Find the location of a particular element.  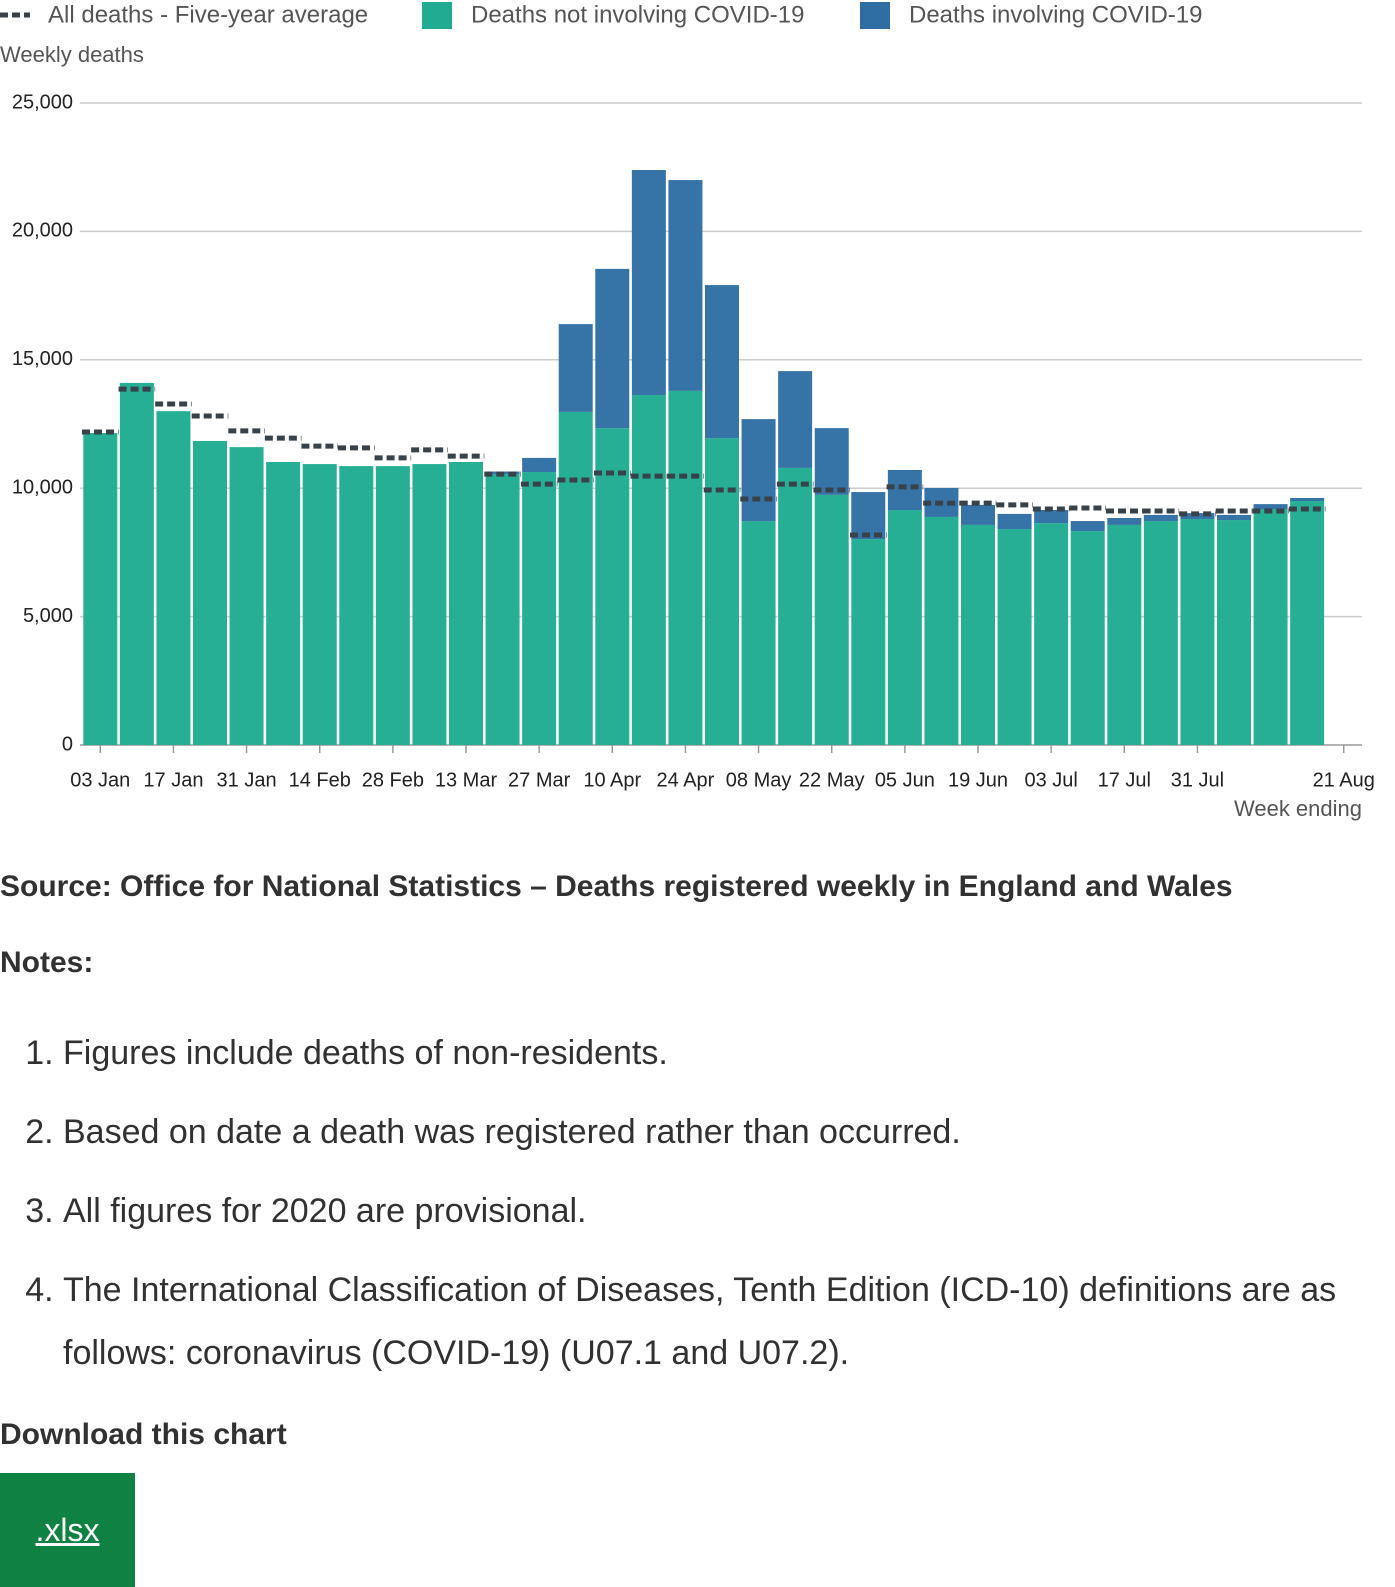

x-tick-label: 28 Feb is located at coordinates (393, 780).